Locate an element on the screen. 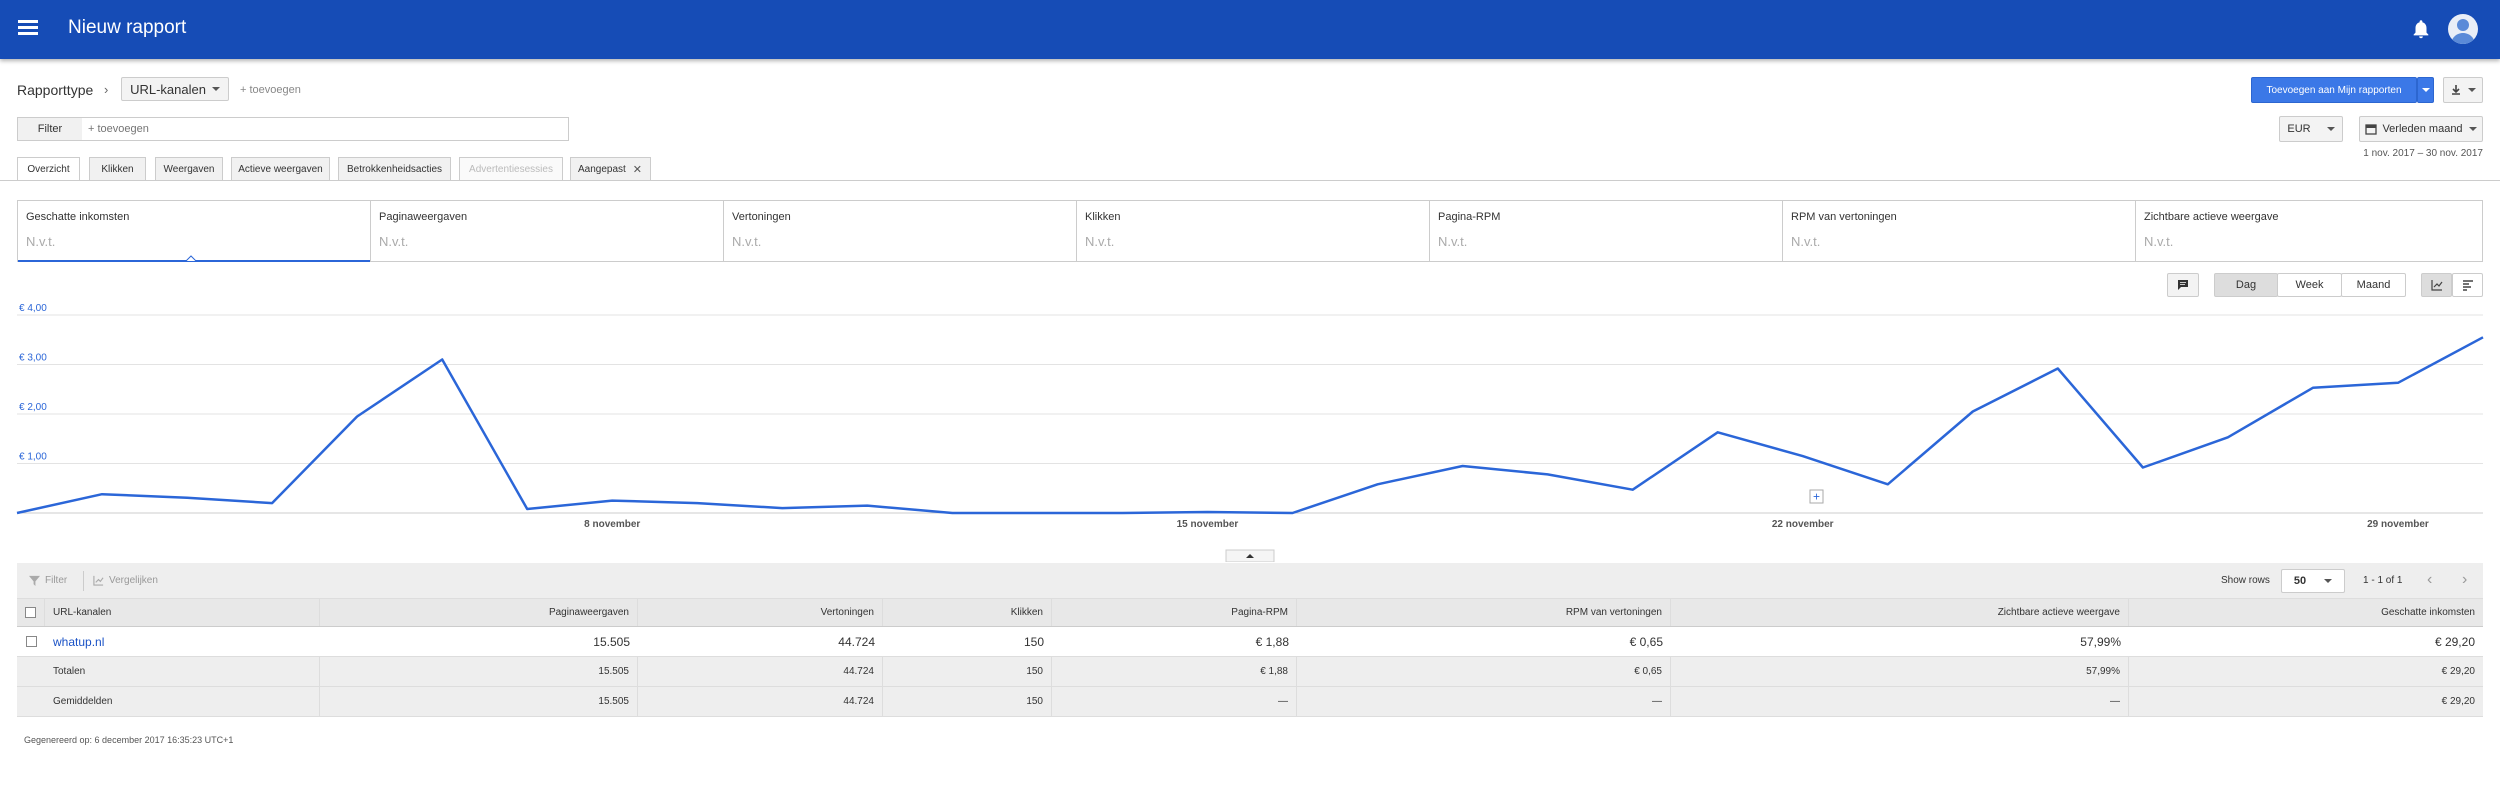 This screenshot has height=791, width=2500. x-tick-label: 15 november is located at coordinates (1208, 524).